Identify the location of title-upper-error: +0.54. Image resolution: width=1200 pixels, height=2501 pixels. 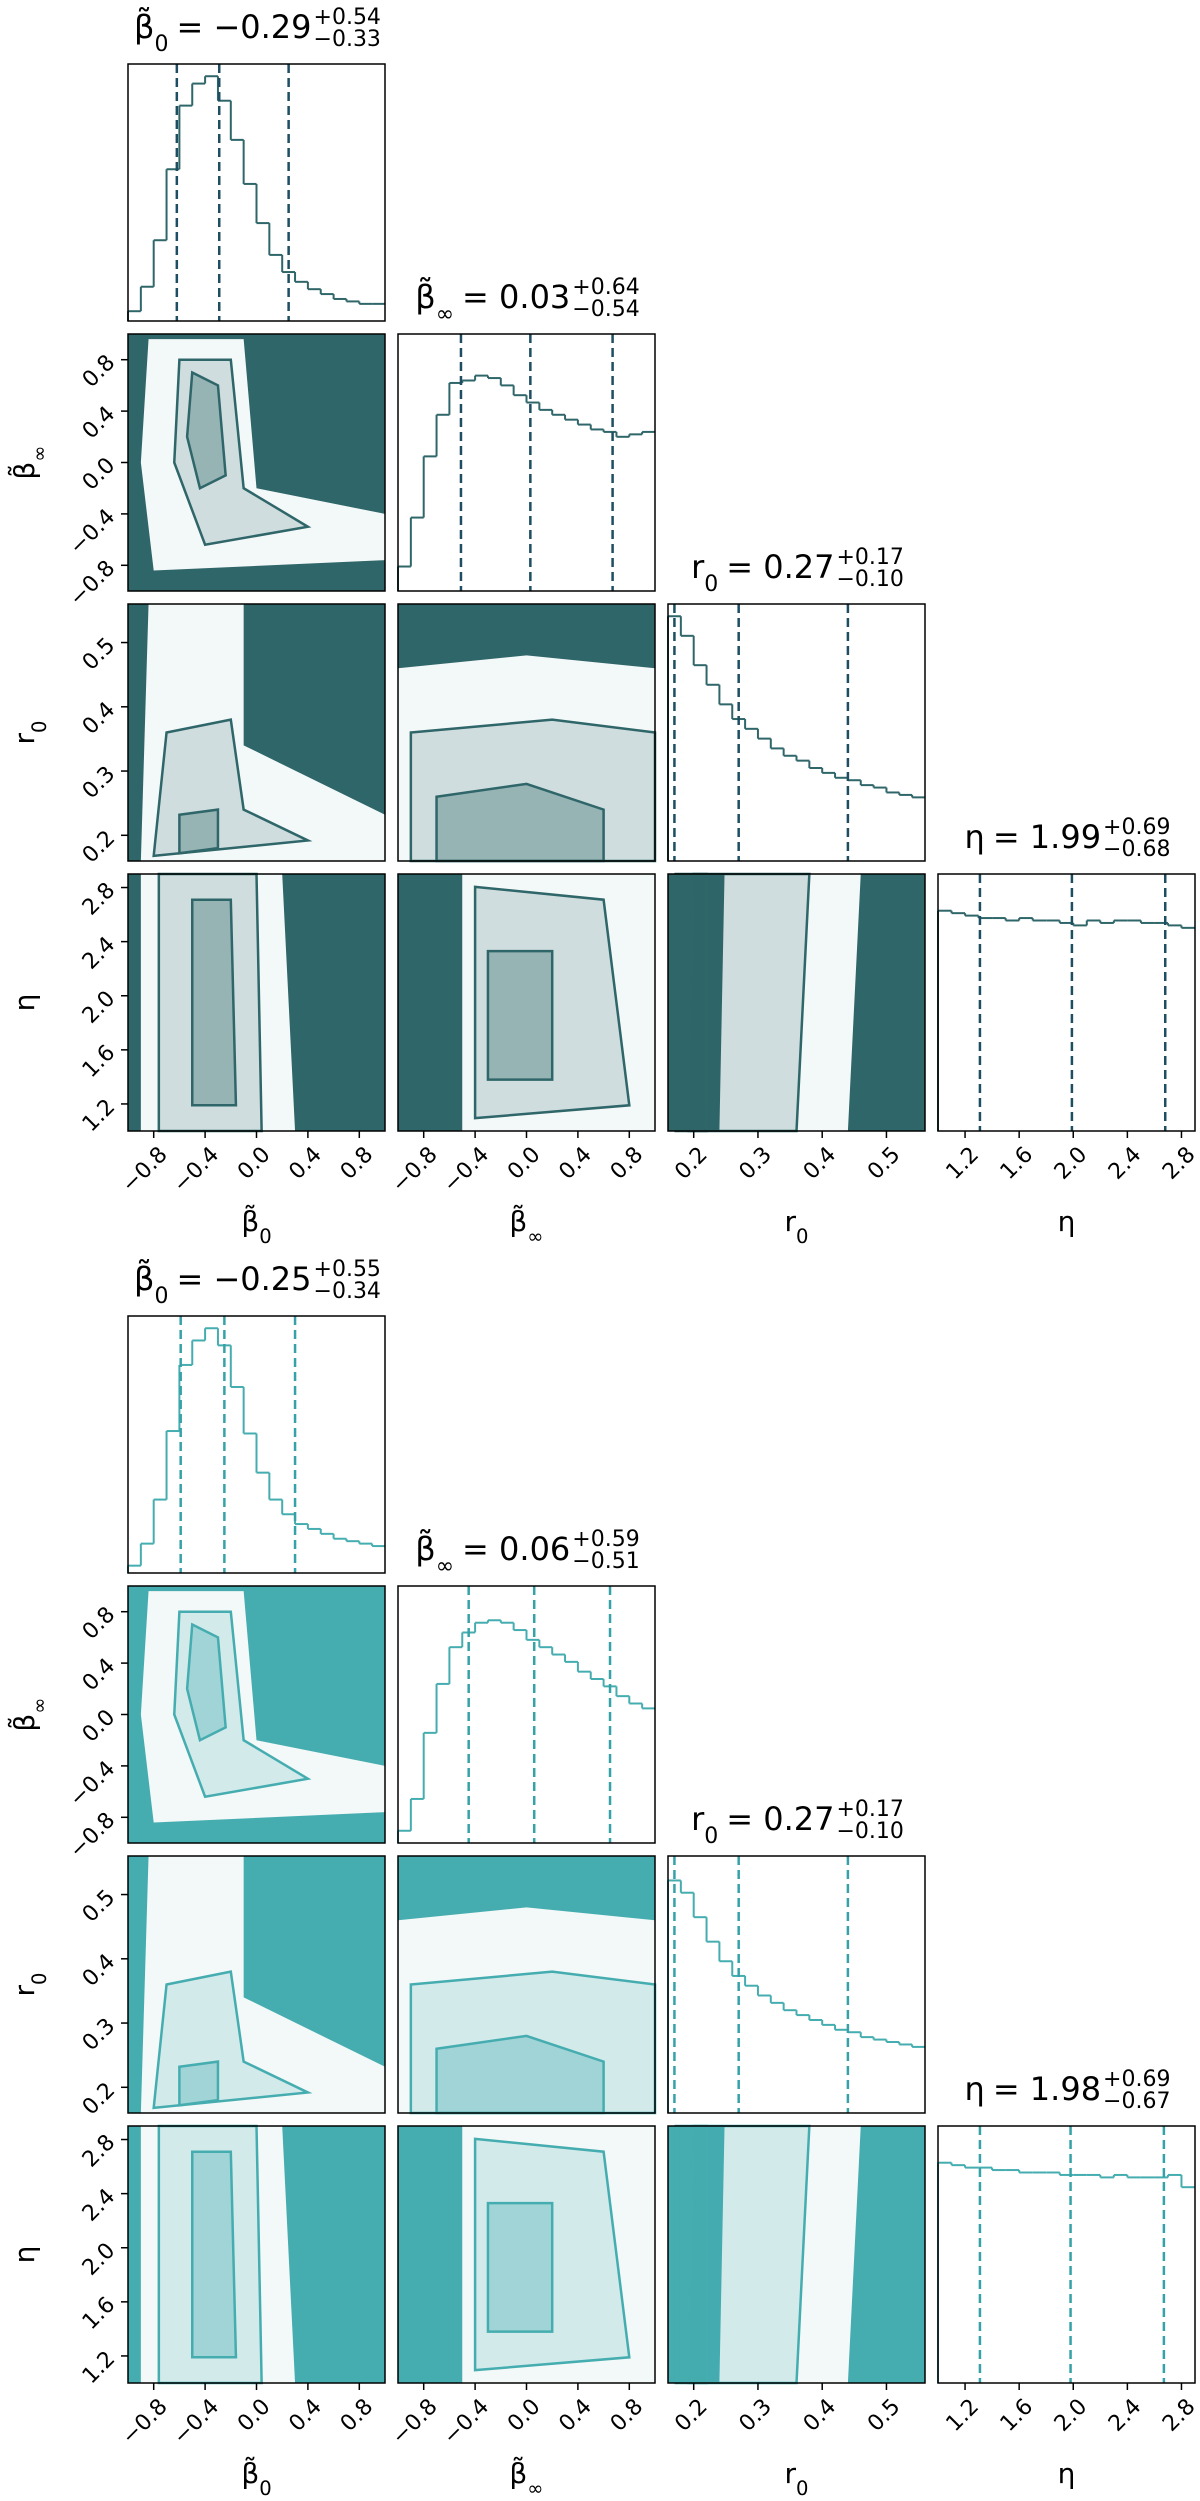
(347, 17).